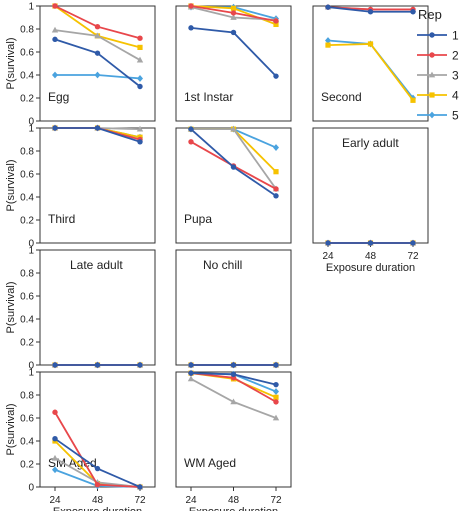 The width and height of the screenshot is (474, 511). I want to click on x-tick-label: 48, so click(234, 500).